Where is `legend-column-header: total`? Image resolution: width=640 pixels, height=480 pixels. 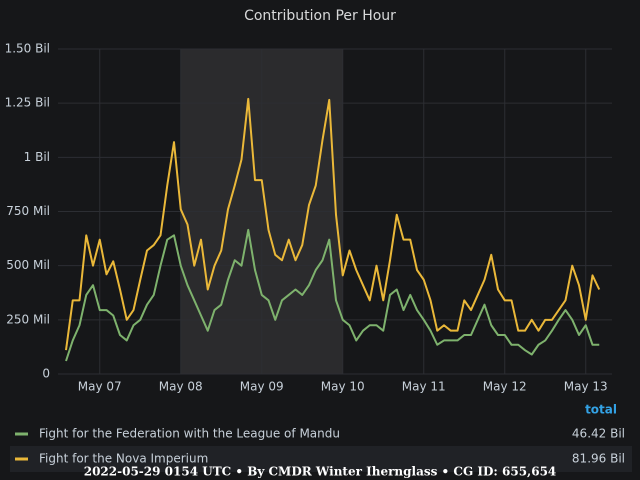 legend-column-header: total is located at coordinates (601, 410).